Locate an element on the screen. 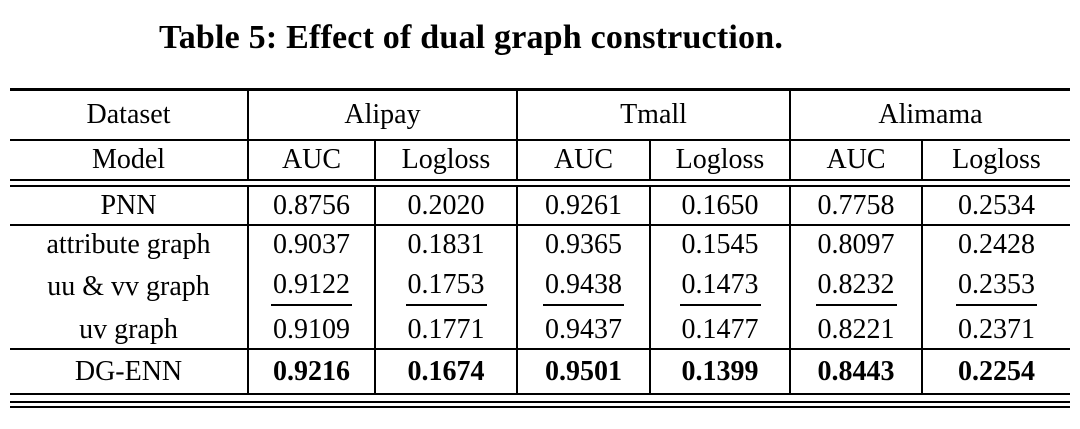 This screenshot has width=1080, height=429. header-row-datasets: Dataset Alipay Tmall Alimama is located at coordinates (540, 115).